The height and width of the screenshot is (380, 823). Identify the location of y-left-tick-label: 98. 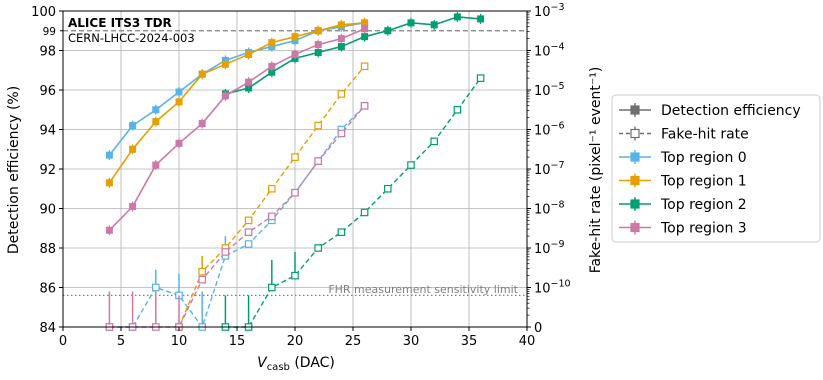
(47, 52).